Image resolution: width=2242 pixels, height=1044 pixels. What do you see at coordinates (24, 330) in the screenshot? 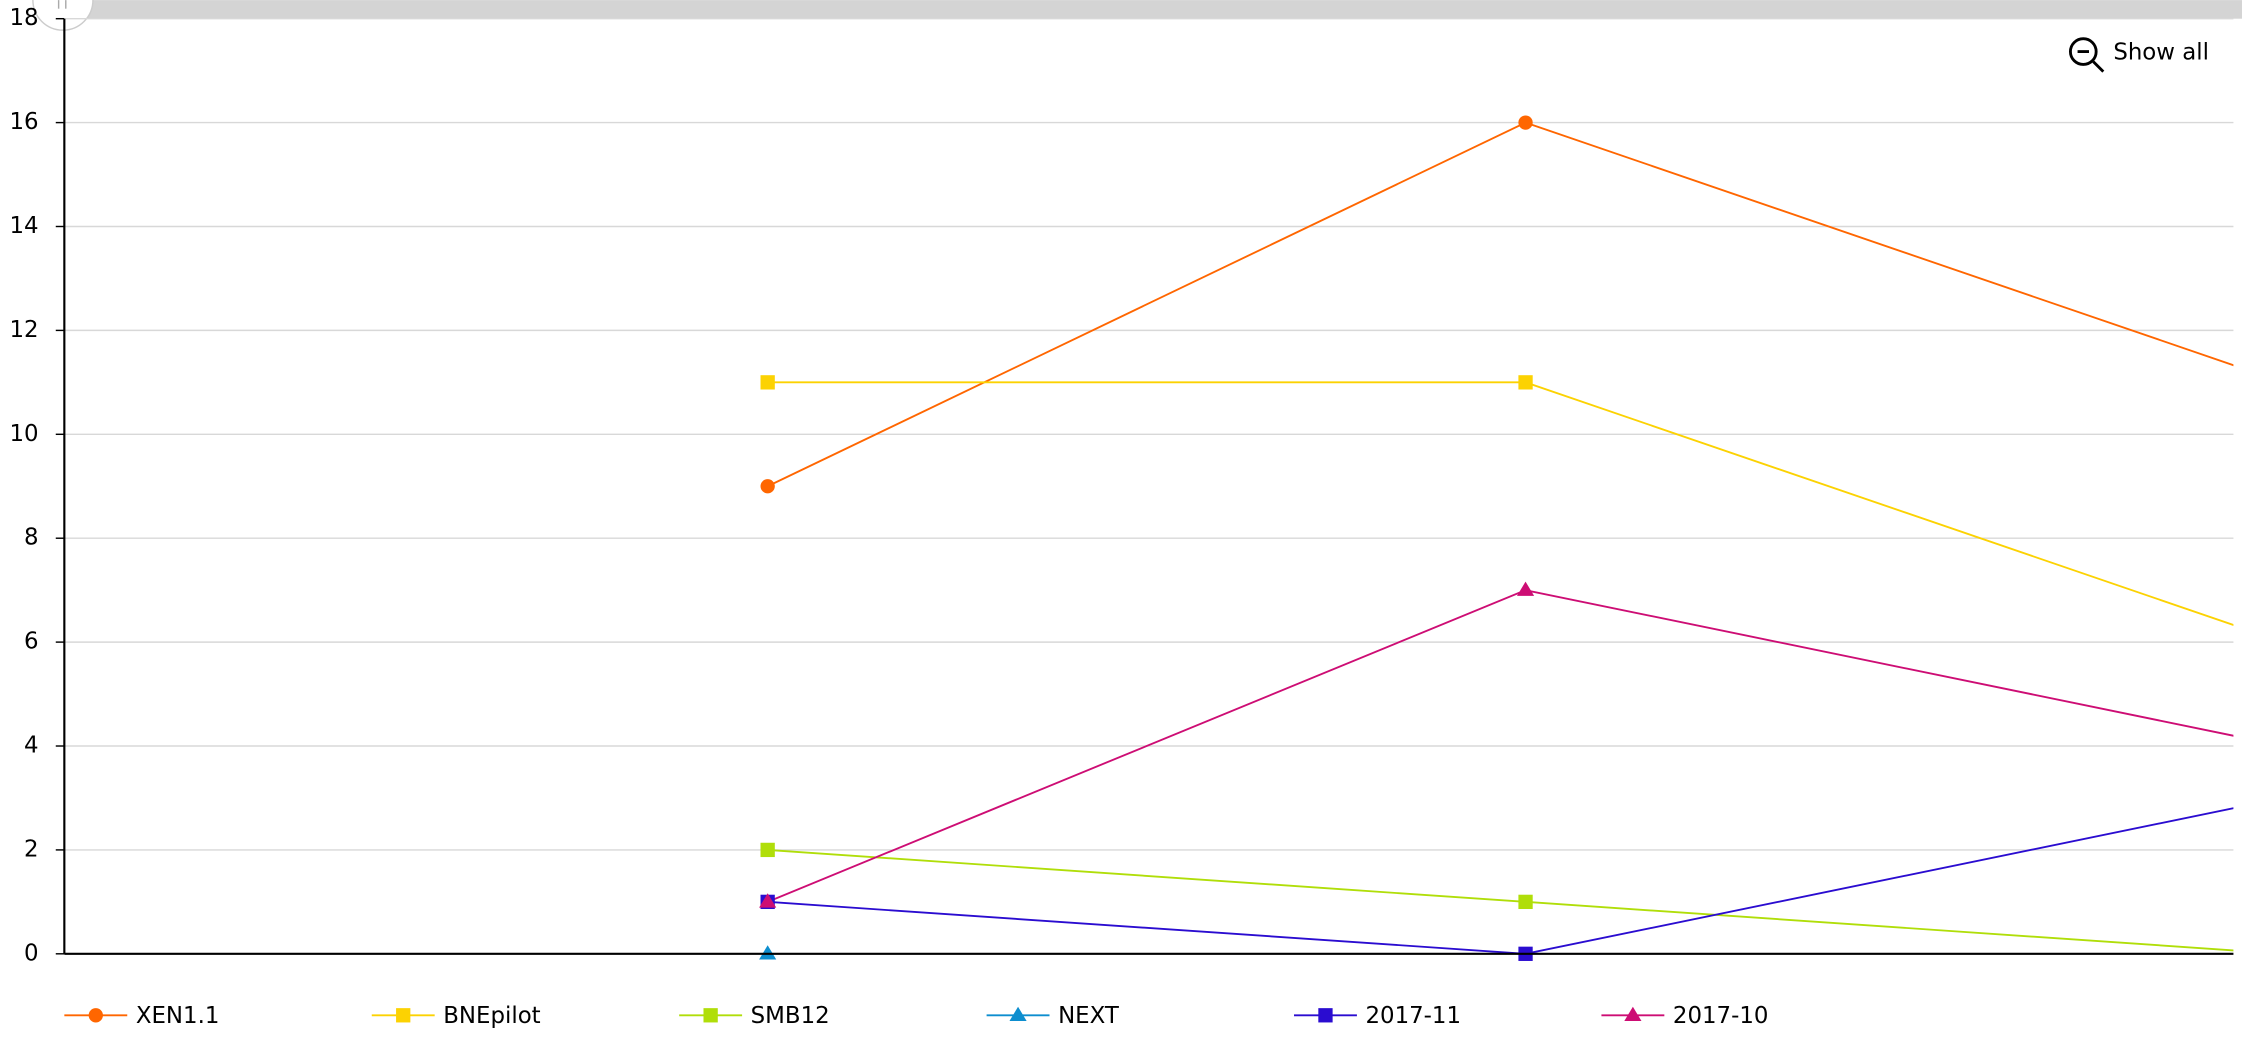
I see `y-tick-label: 12` at bounding box center [24, 330].